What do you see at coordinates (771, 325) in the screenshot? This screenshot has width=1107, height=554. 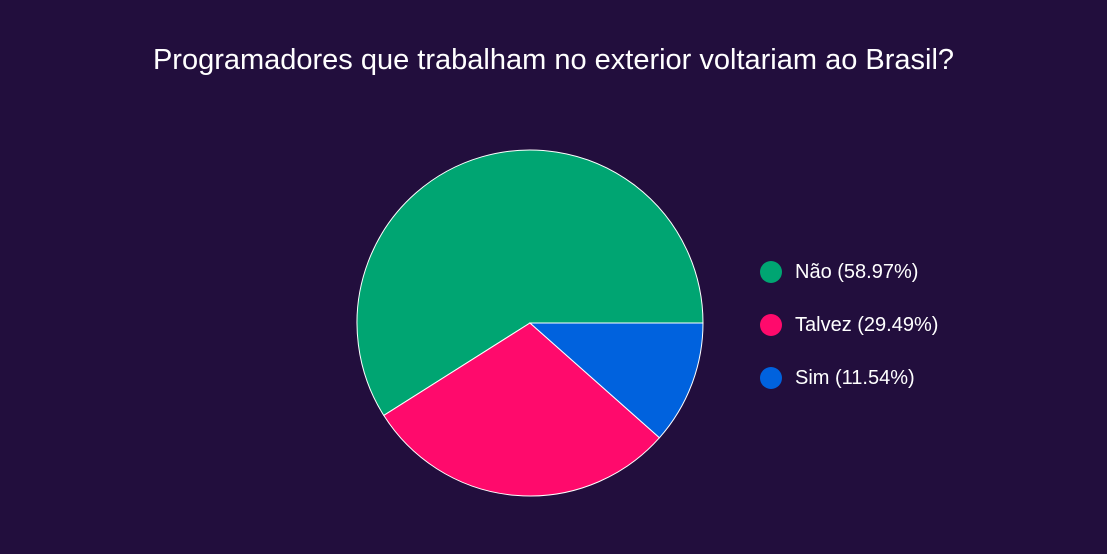 I see `legend-swatch-talvez` at bounding box center [771, 325].